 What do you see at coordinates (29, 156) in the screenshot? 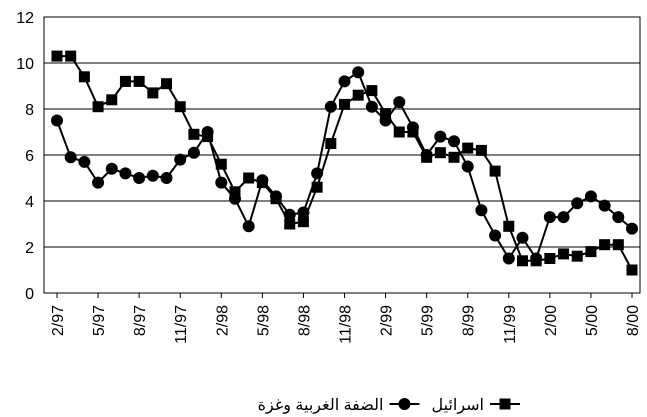
I see `y-tick-label: 6` at bounding box center [29, 156].